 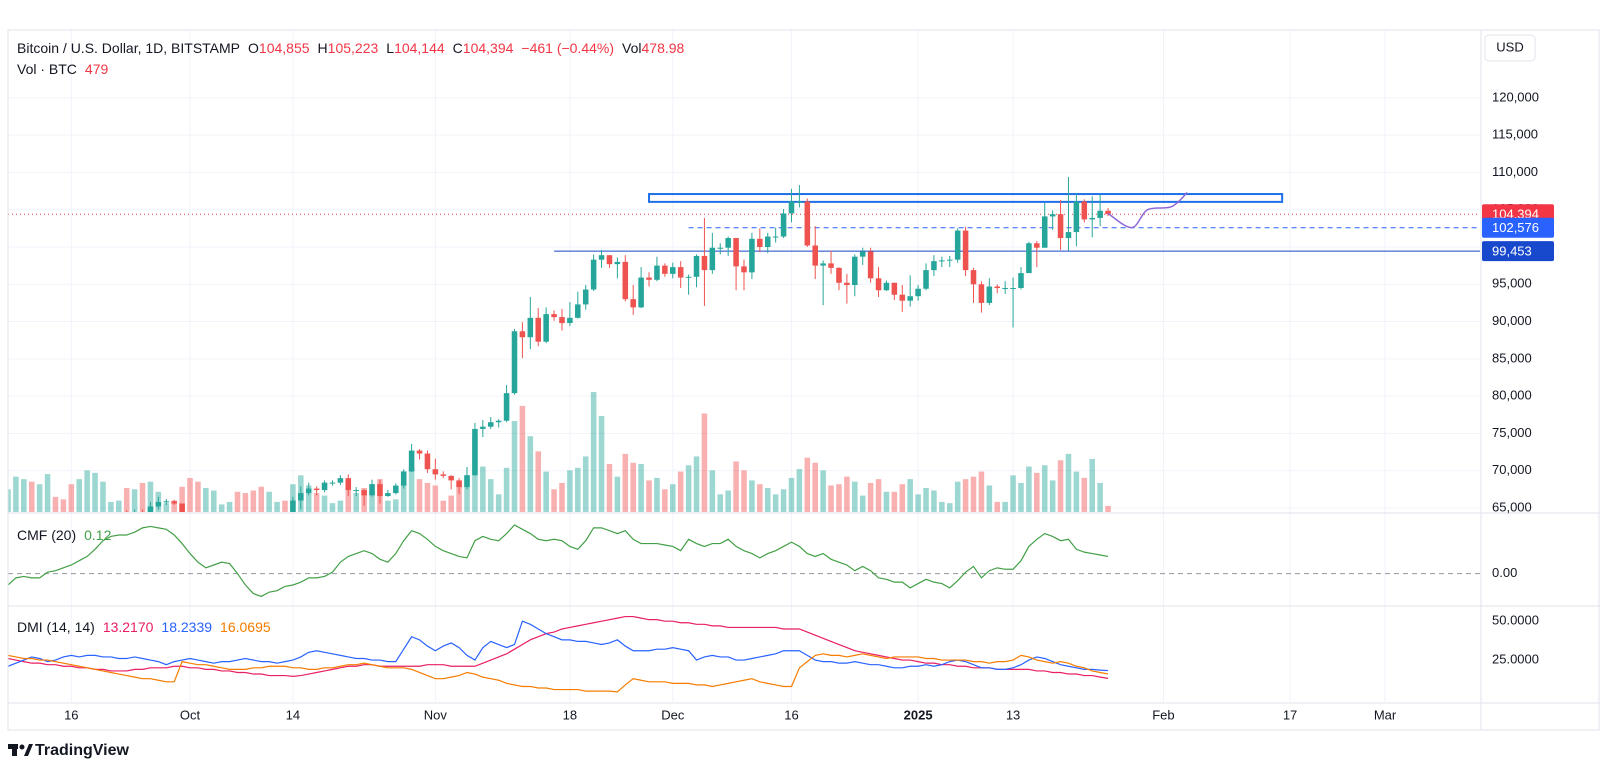 I want to click on projection-path, so click(x=1147, y=210).